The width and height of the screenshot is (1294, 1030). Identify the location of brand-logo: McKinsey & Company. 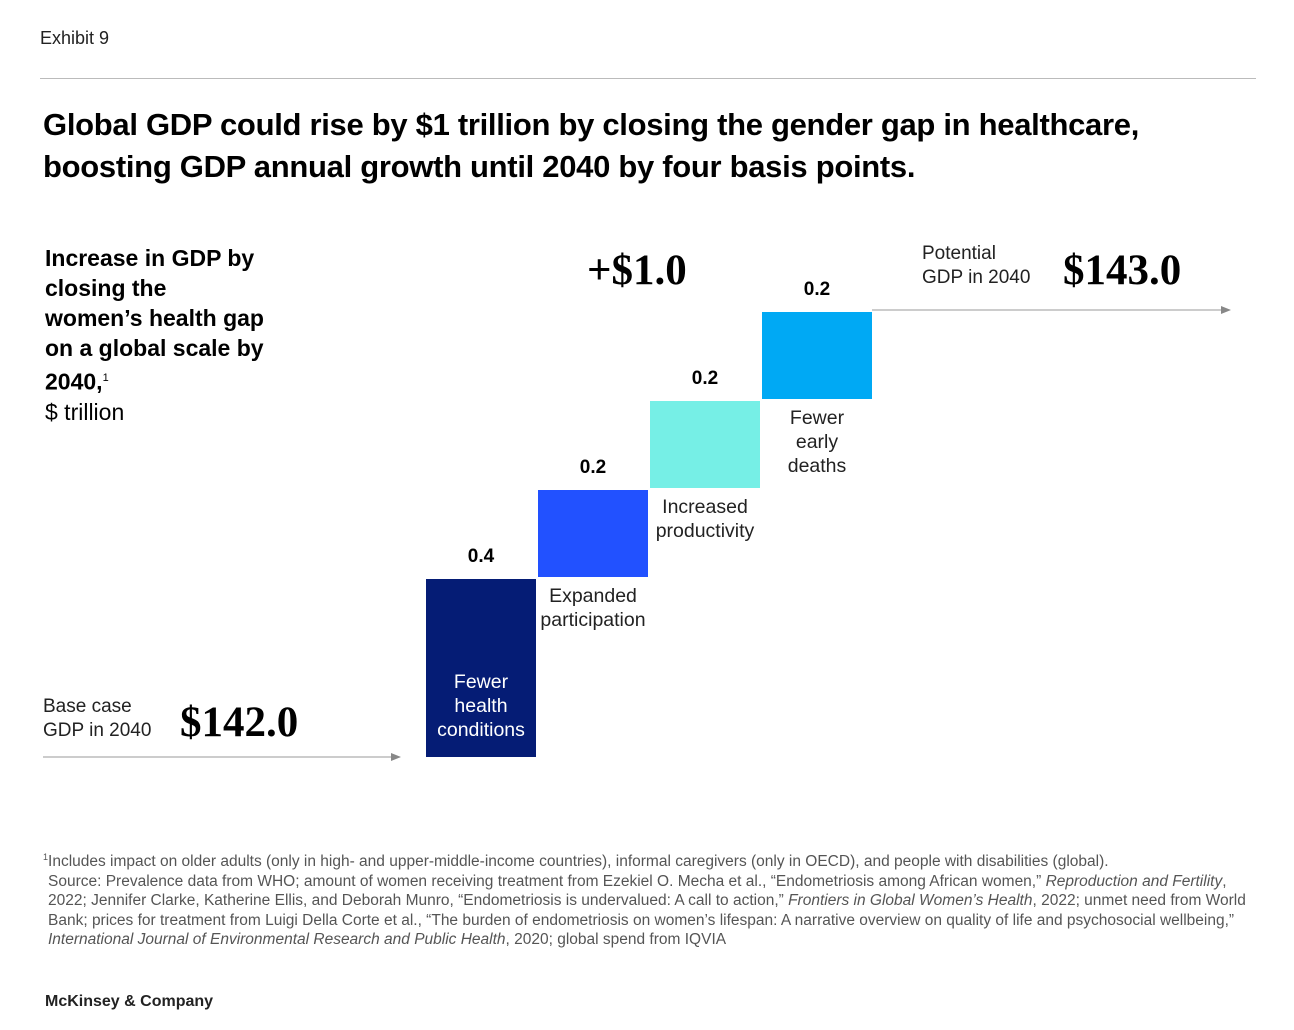
(129, 1001).